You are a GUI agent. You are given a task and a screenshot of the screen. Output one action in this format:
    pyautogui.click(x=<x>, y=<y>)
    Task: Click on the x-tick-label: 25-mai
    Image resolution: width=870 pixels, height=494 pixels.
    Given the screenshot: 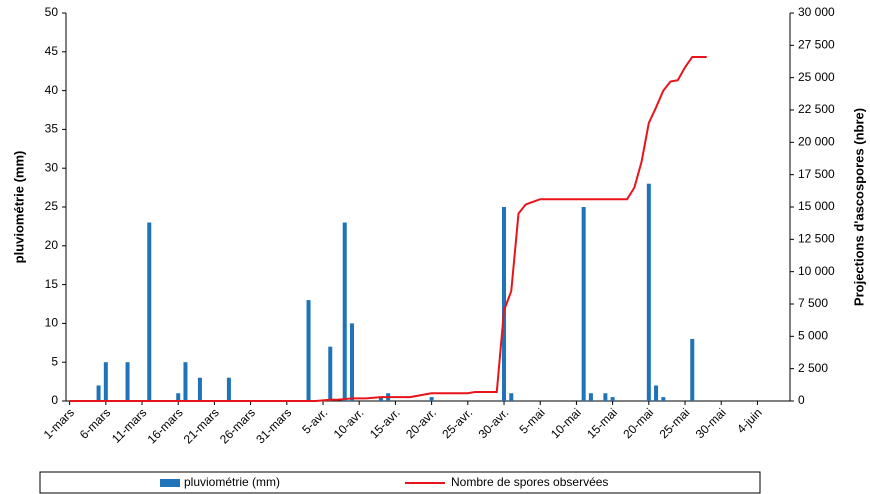 What is the action you would take?
    pyautogui.click(x=675, y=423)
    